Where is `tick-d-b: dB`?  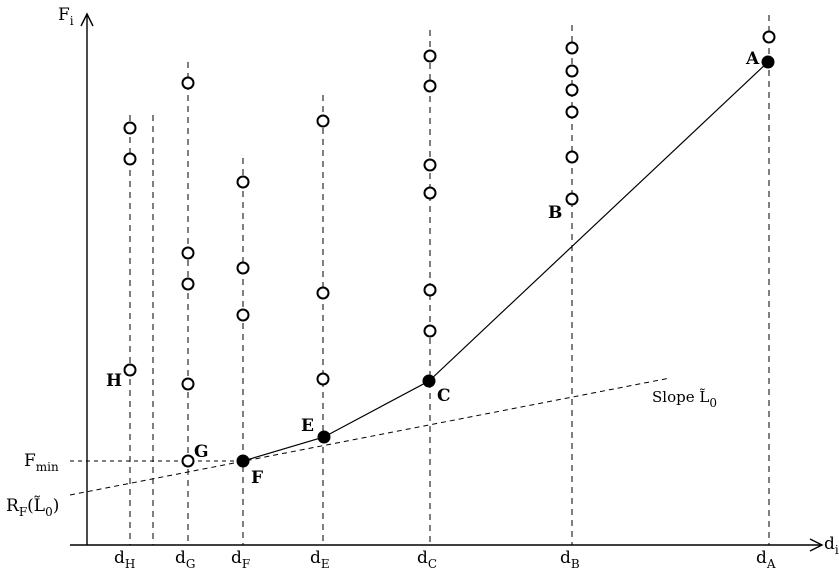
tick-d-b: dB is located at coordinates (570, 559).